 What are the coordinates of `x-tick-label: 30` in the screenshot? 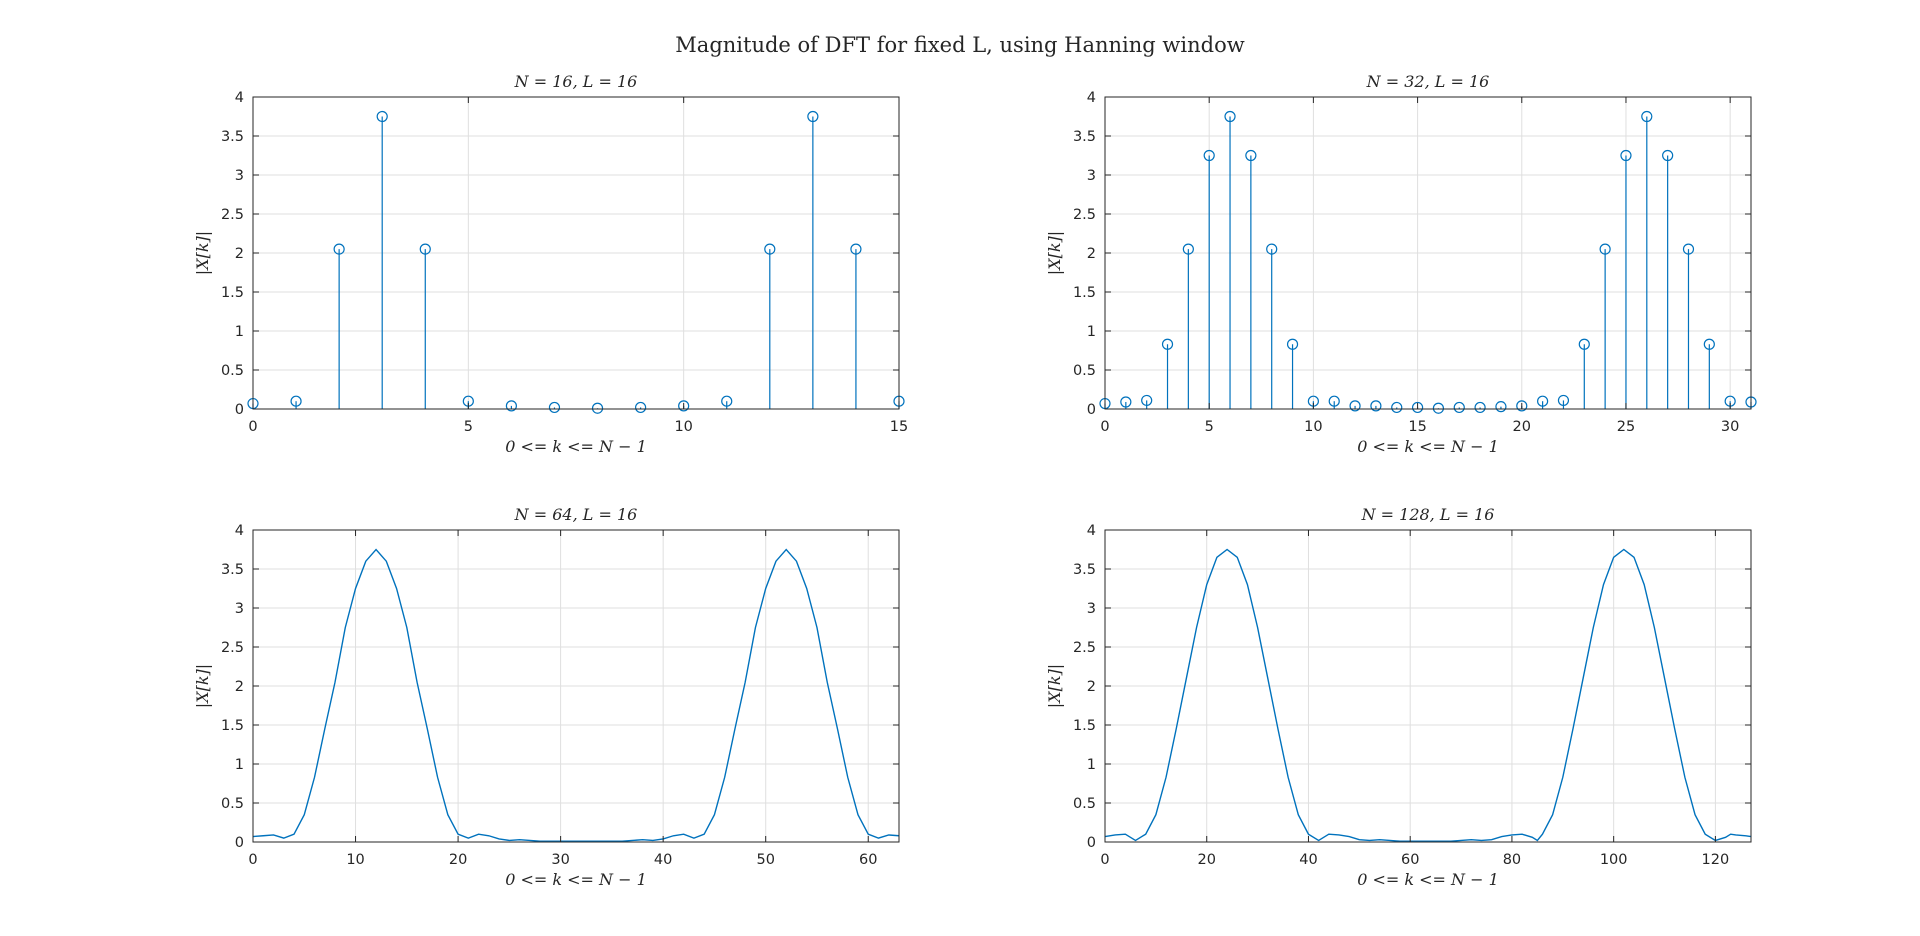 It's located at (560, 860).